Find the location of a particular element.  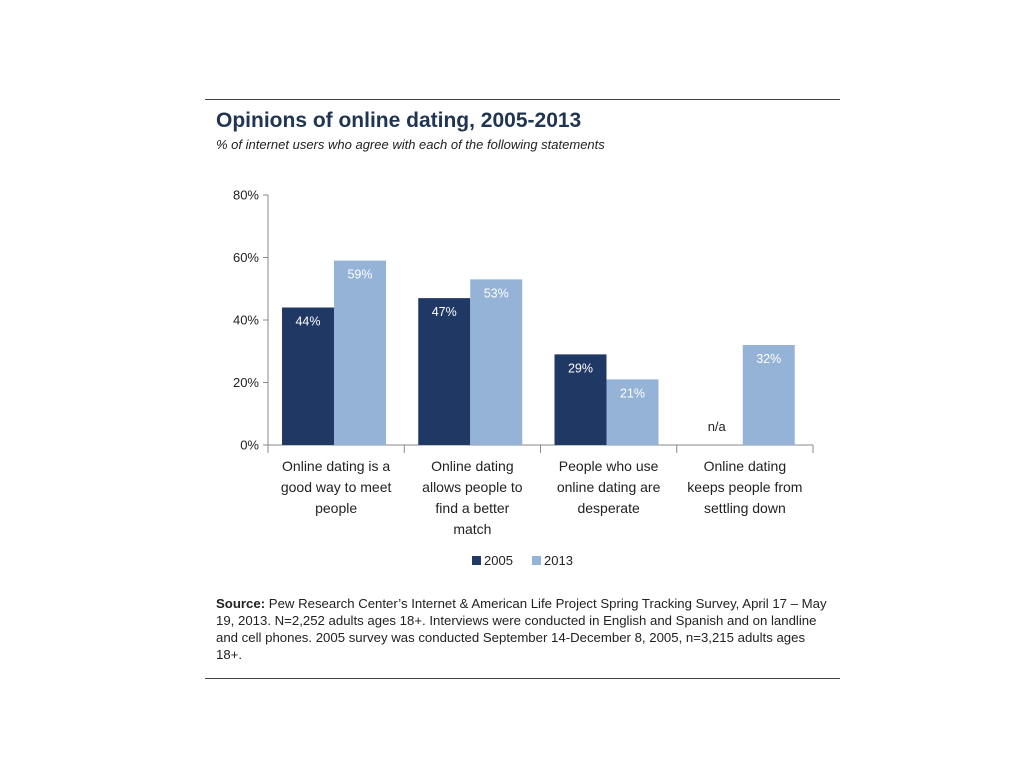

category-label-line: People who use is located at coordinates (609, 466).